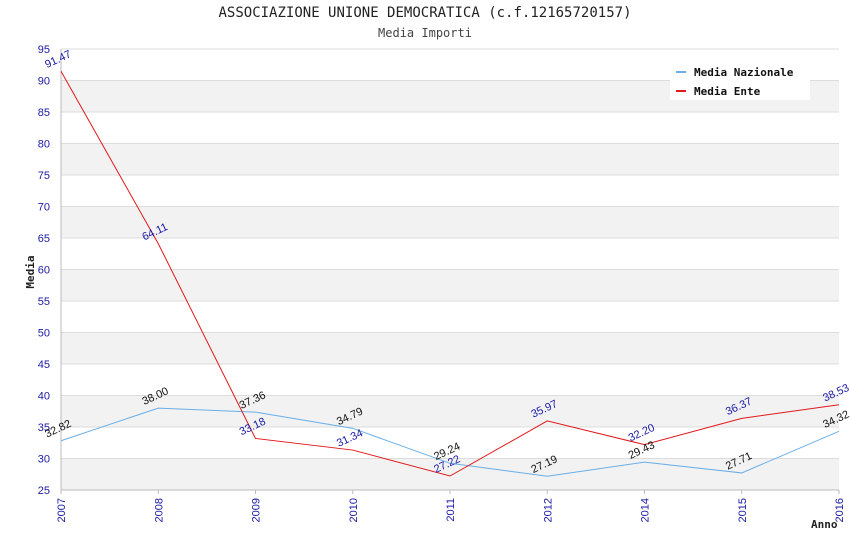  I want to click on y-tick-label: 90, so click(44, 82).